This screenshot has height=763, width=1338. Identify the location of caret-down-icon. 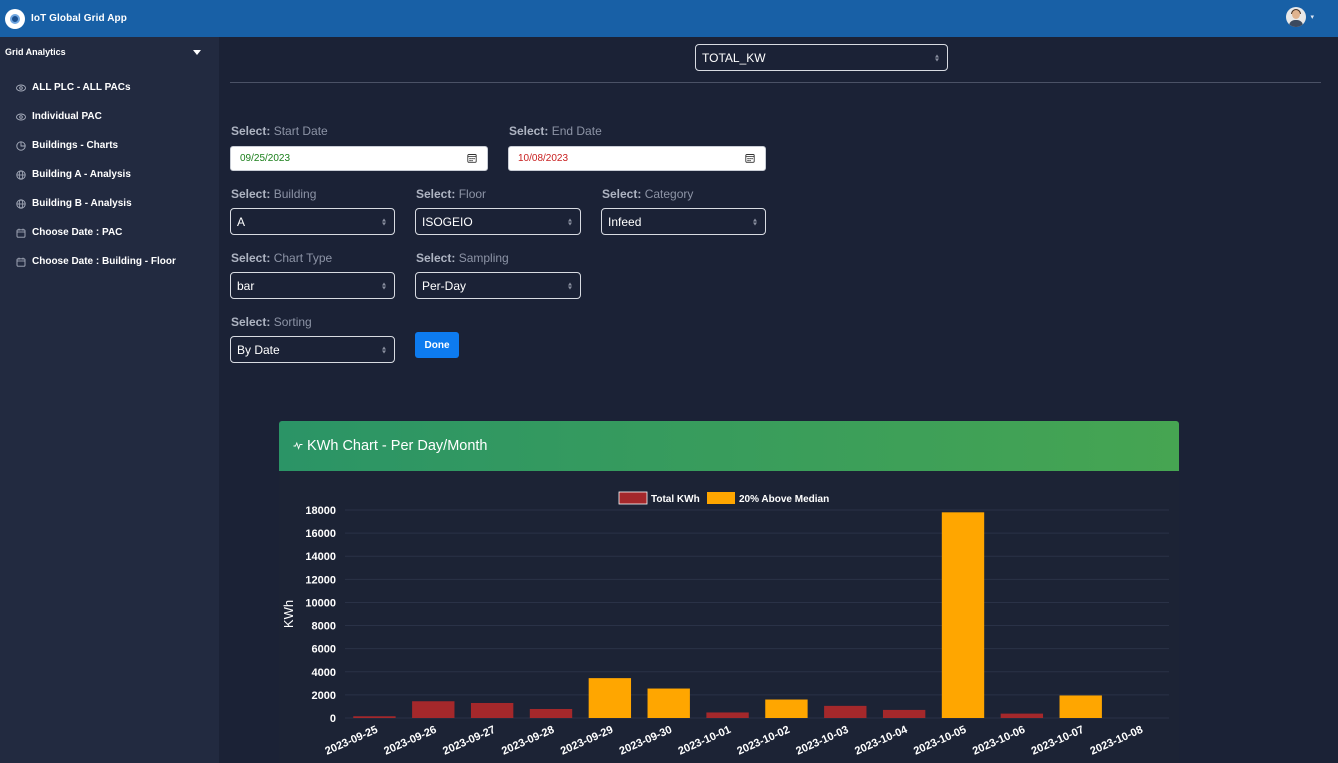
(197, 52).